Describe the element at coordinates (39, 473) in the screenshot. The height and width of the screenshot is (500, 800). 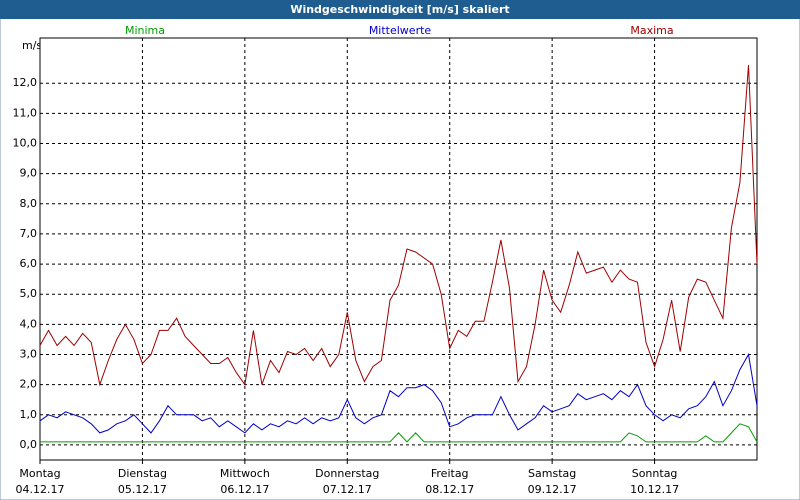
I see `x-tick-label: Montag` at that location.